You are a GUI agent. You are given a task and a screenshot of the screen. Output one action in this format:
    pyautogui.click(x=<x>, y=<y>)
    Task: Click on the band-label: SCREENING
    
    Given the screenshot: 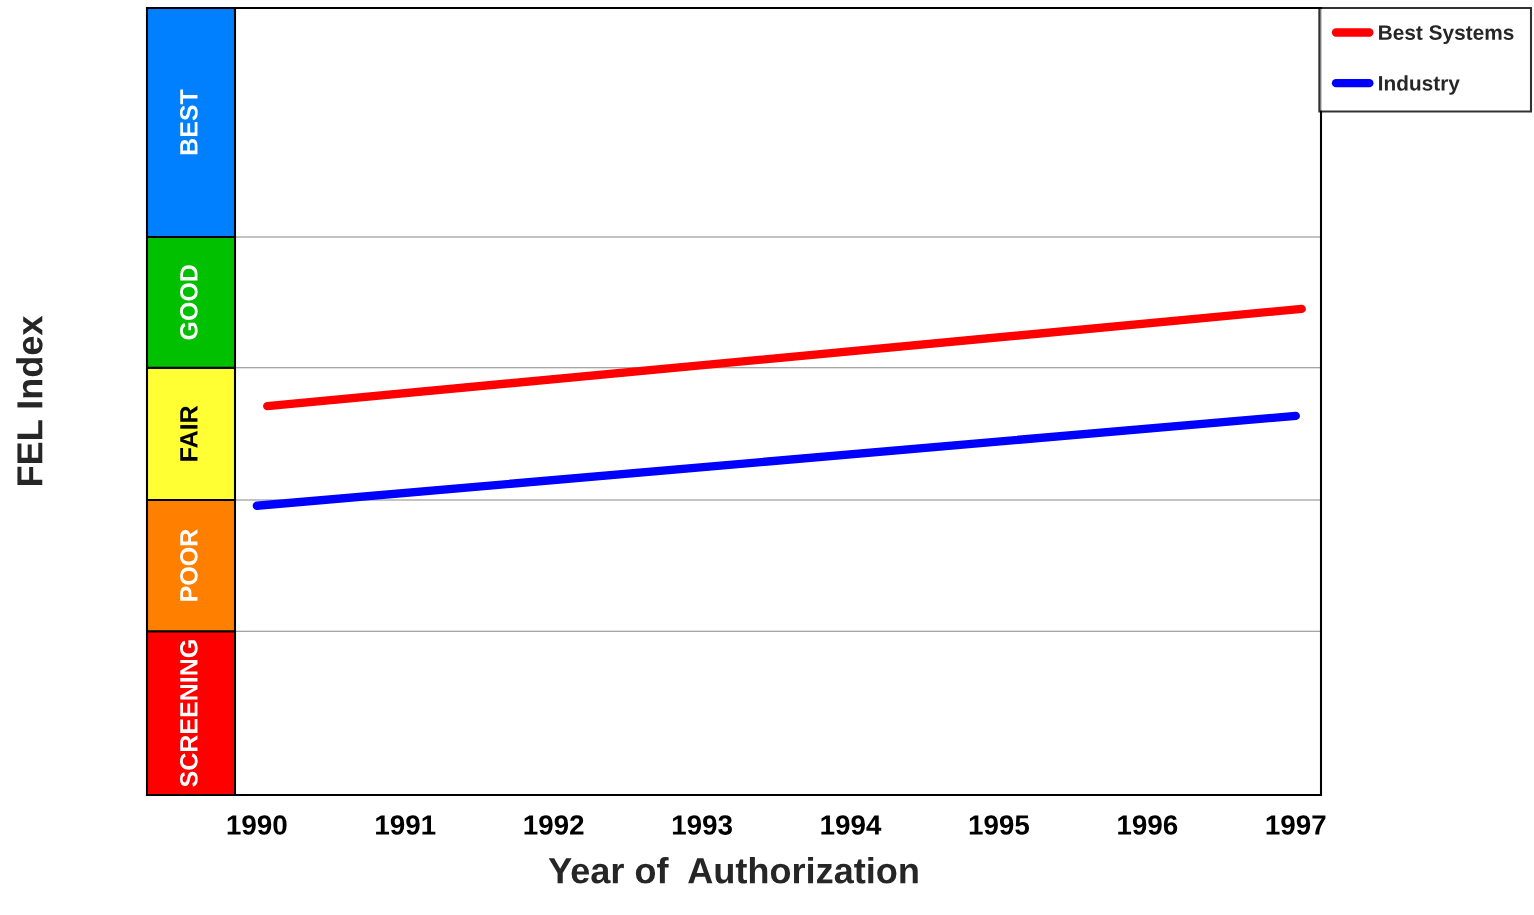 What is the action you would take?
    pyautogui.click(x=189, y=713)
    